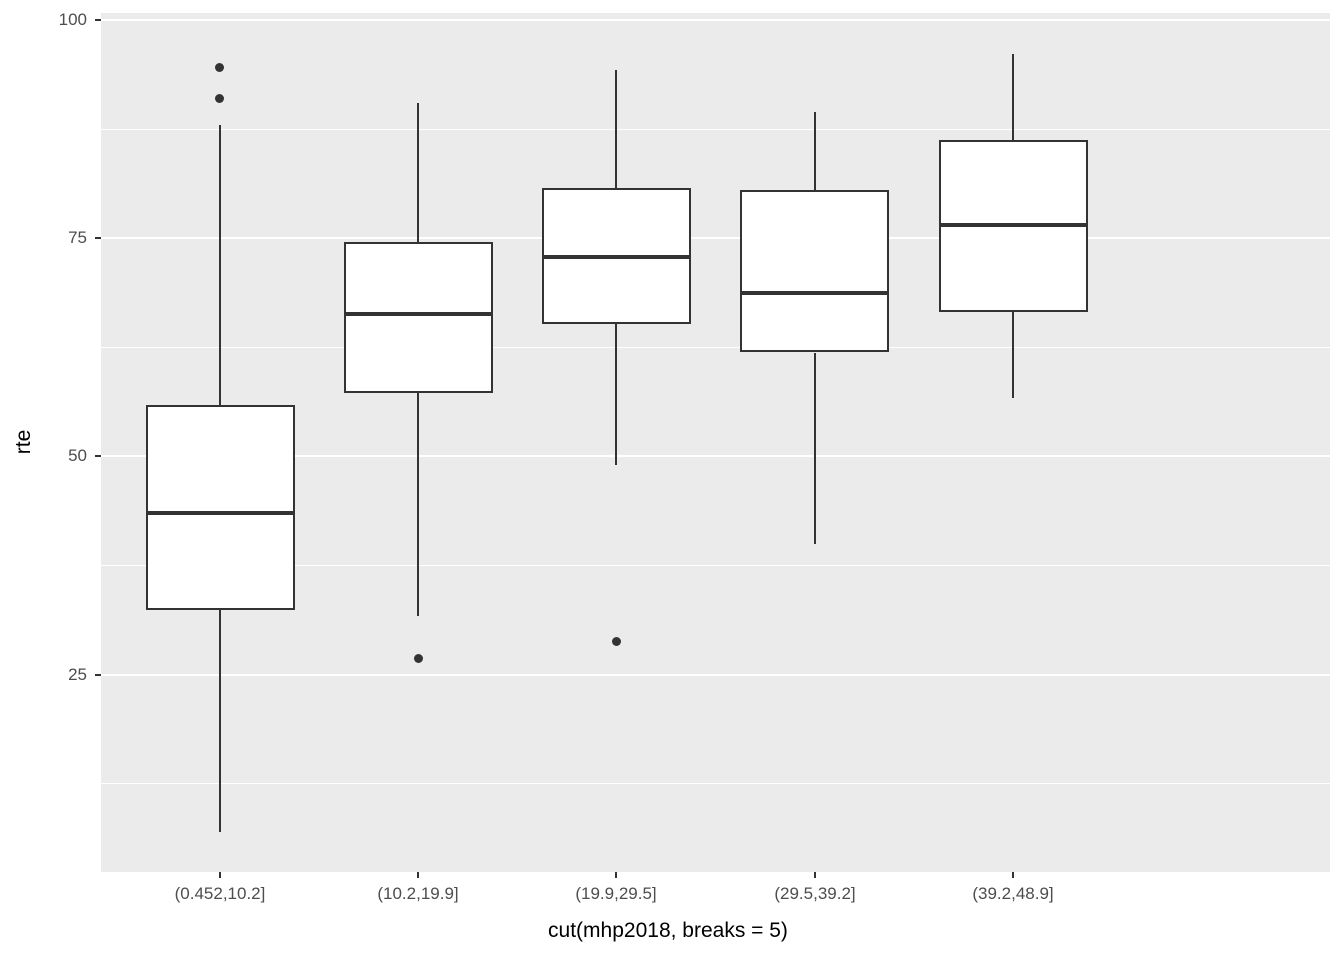 This screenshot has height=960, width=1344. I want to click on y-tick-label: 50, so click(77, 455).